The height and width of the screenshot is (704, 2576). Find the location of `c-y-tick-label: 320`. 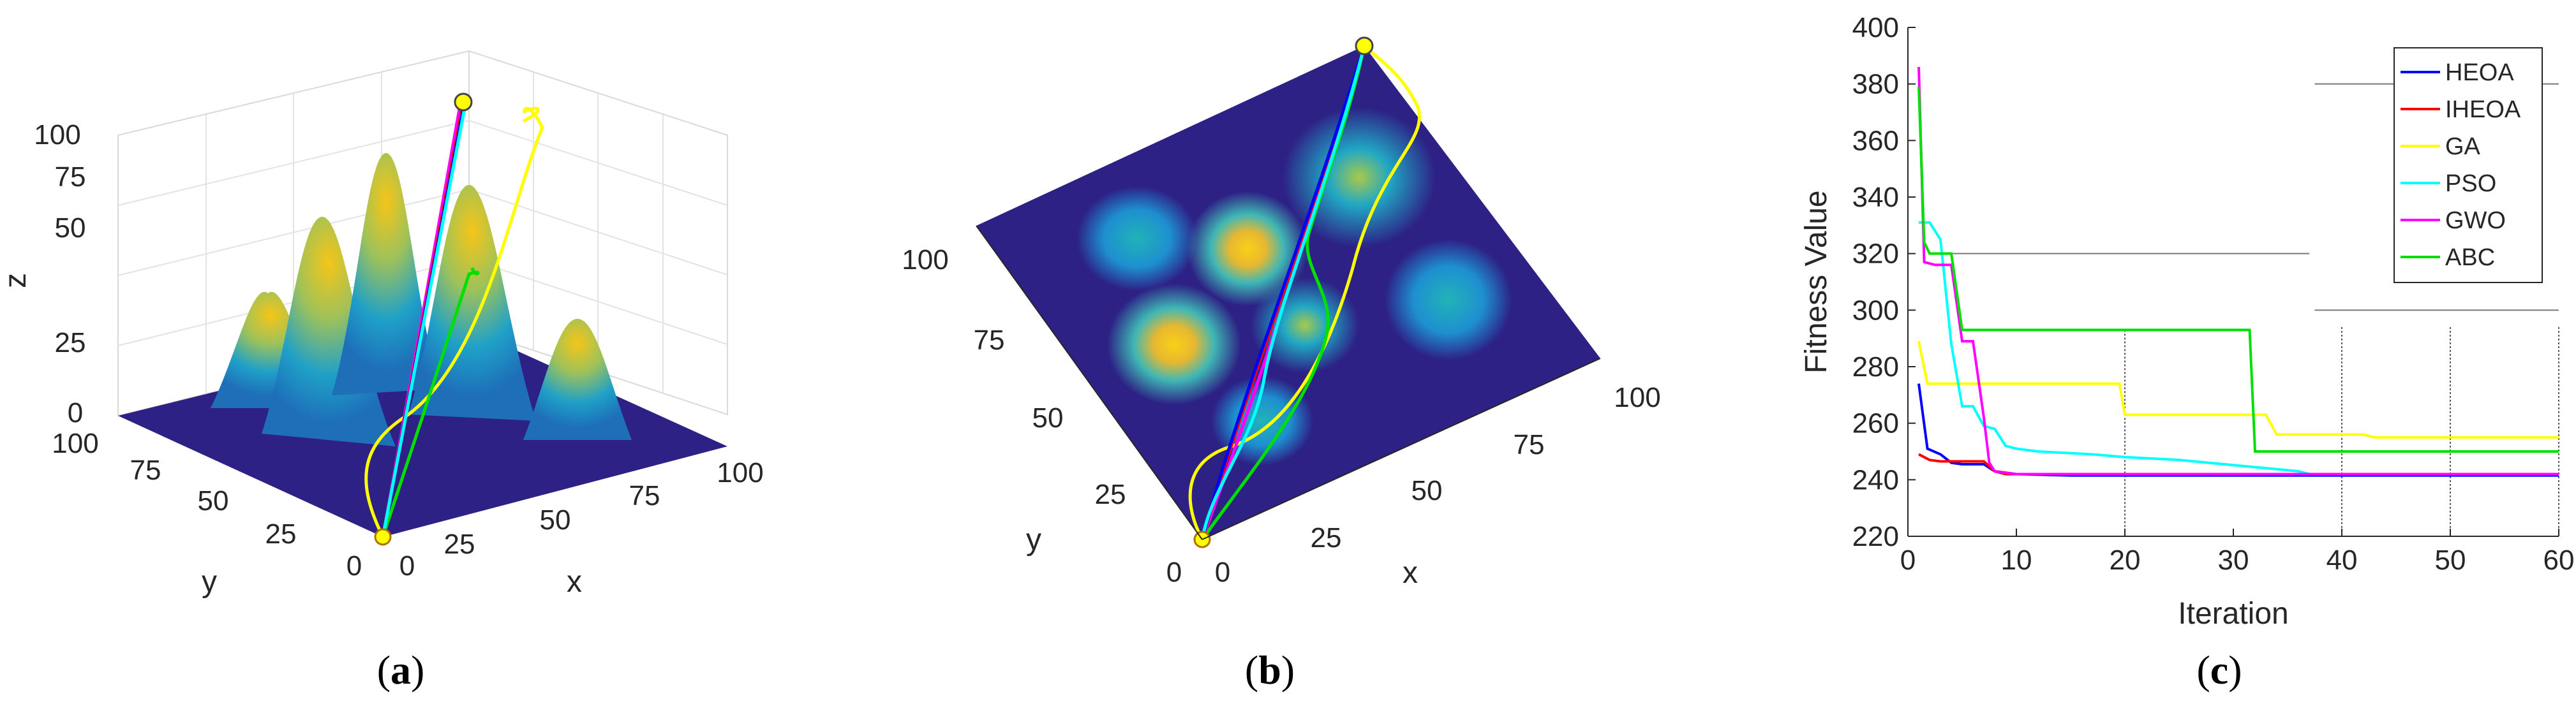

c-y-tick-label: 320 is located at coordinates (1875, 254).